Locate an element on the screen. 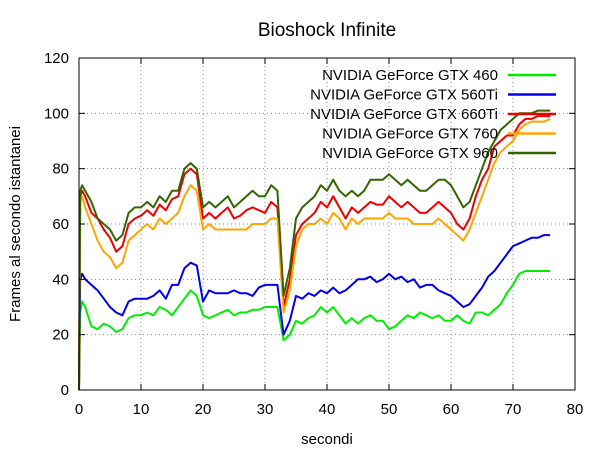 Image resolution: width=600 pixels, height=450 pixels. x-tick-label: 0 is located at coordinates (79, 409).